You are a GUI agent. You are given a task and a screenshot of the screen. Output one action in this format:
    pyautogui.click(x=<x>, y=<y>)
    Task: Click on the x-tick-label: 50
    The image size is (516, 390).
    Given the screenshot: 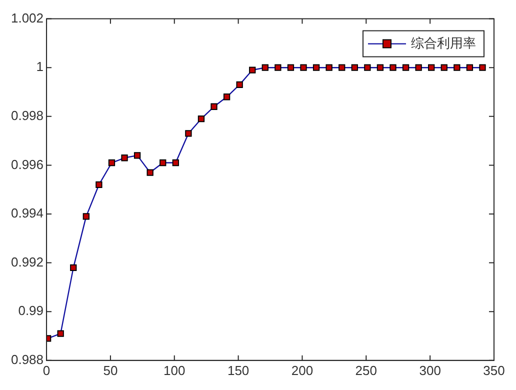 What is the action you would take?
    pyautogui.click(x=110, y=370)
    